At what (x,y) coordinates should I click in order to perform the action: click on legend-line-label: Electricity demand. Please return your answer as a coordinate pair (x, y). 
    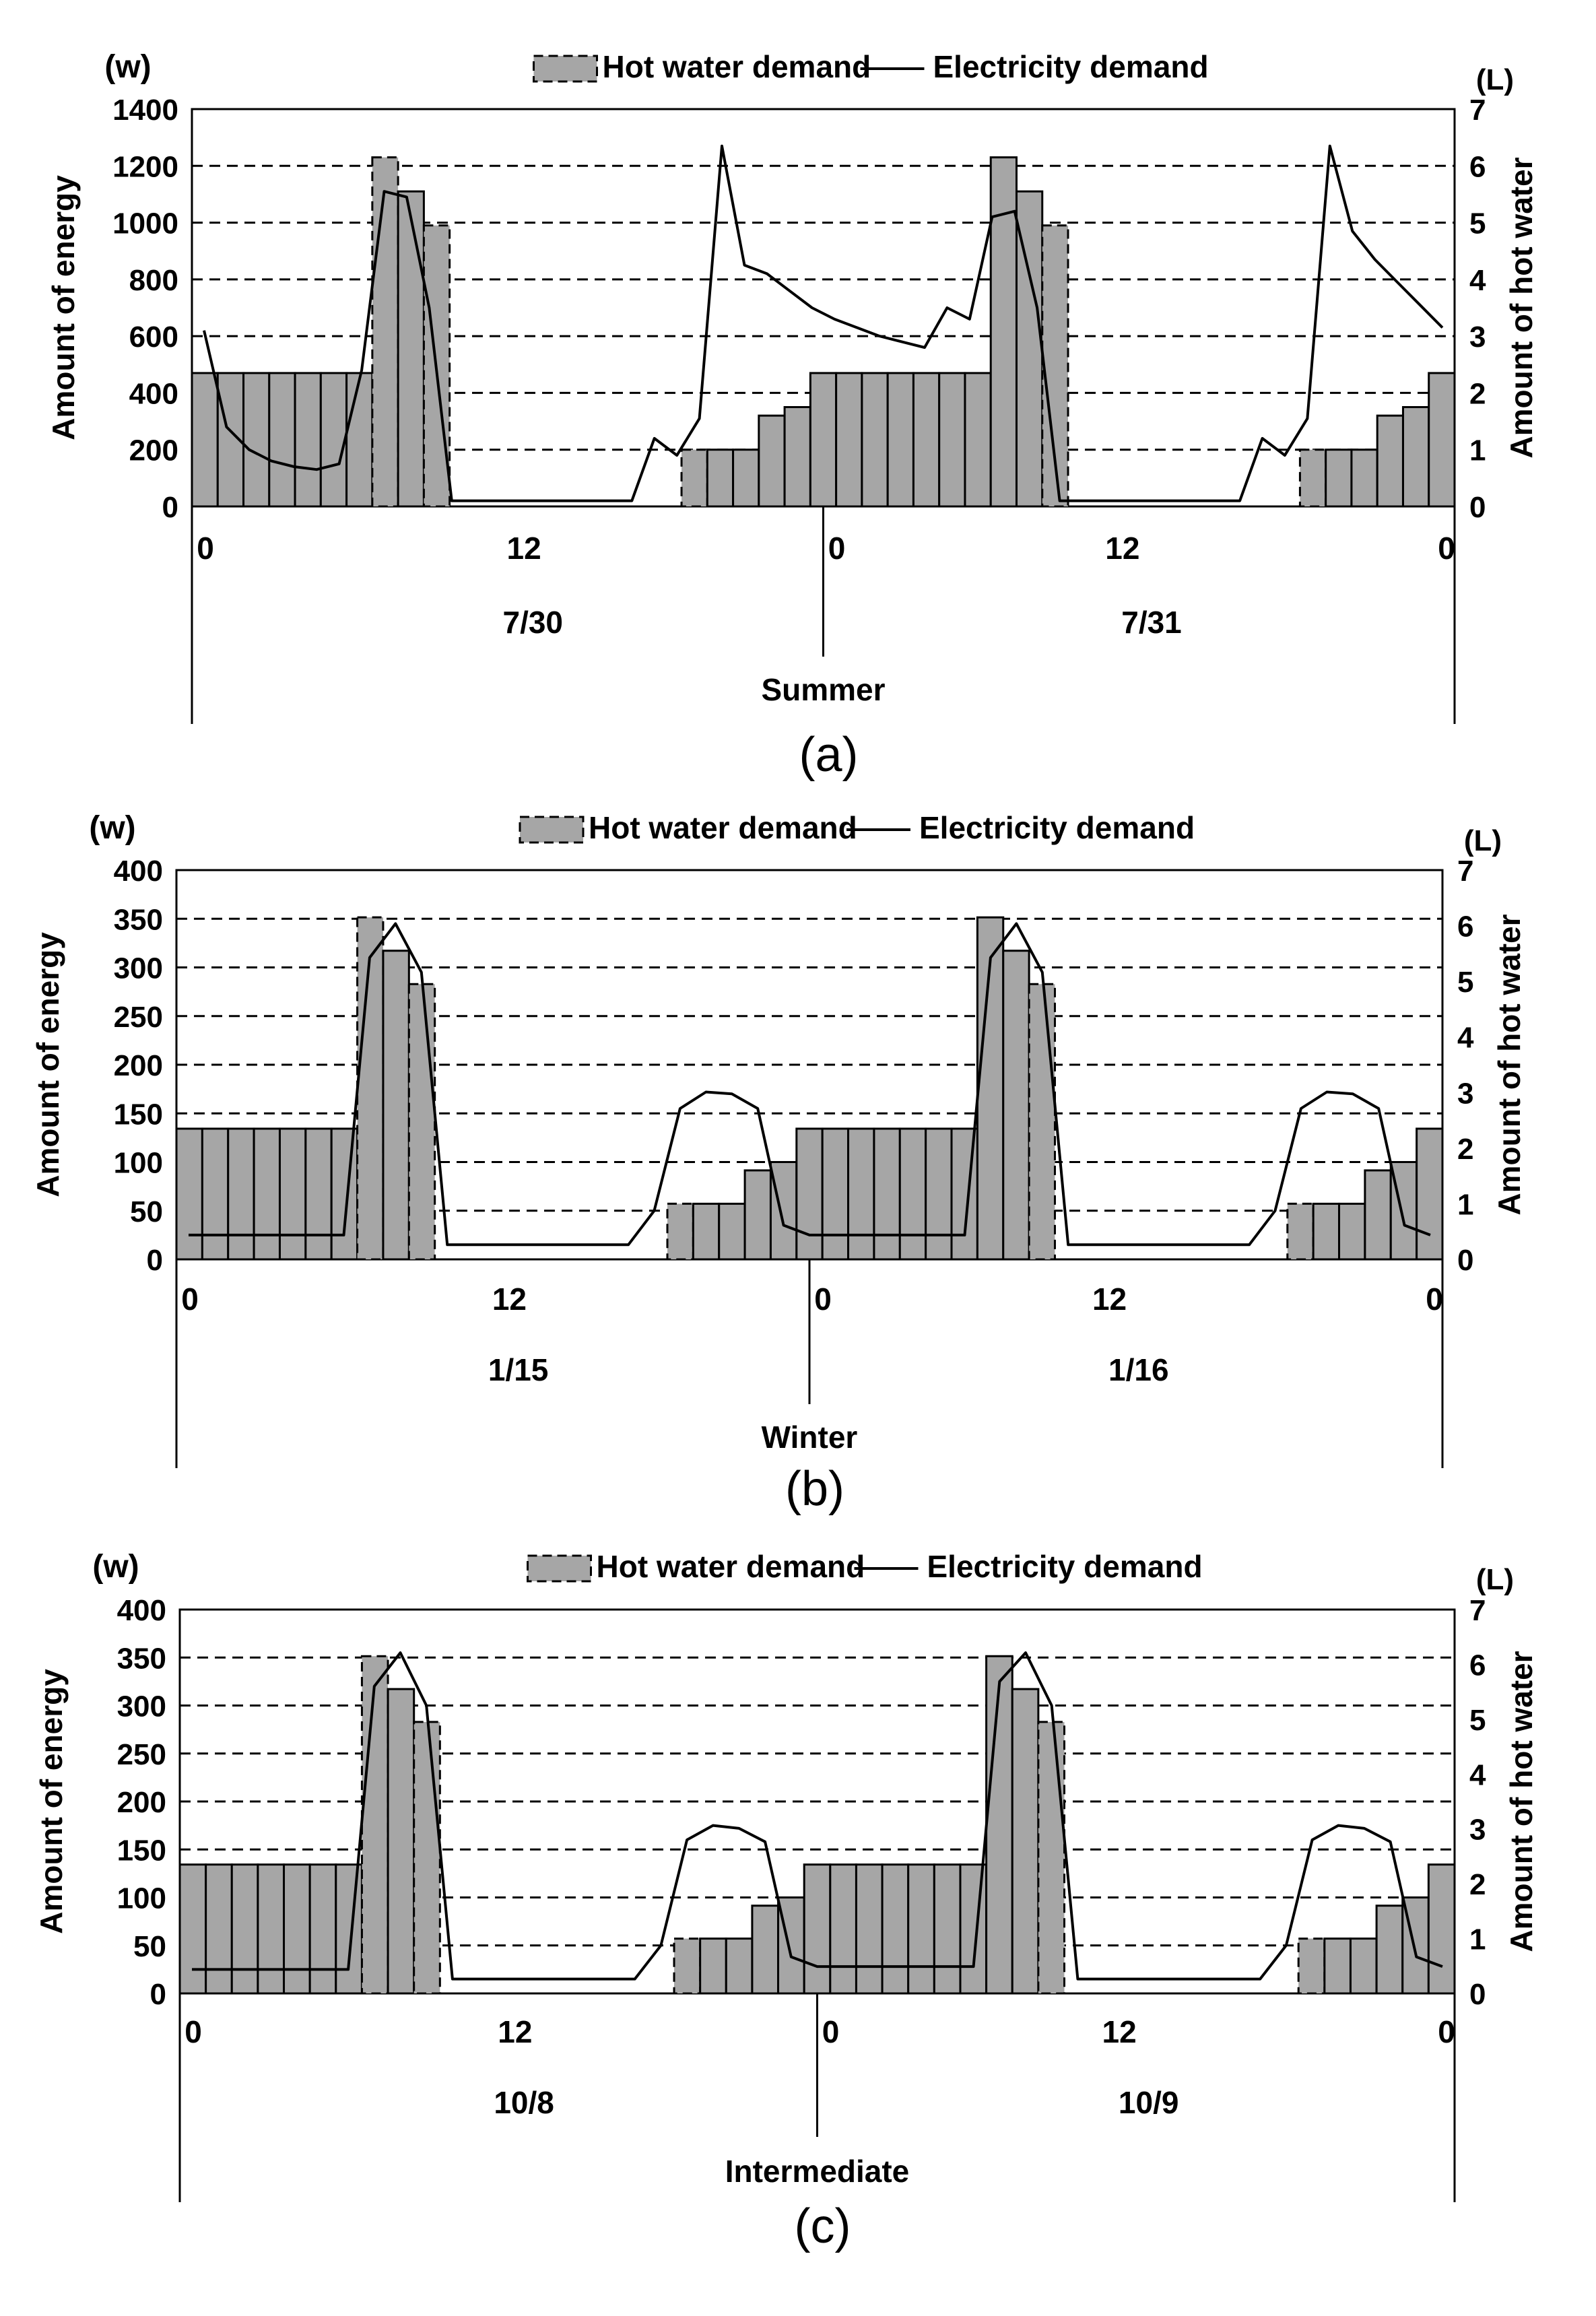
    Looking at the image, I should click on (1071, 66).